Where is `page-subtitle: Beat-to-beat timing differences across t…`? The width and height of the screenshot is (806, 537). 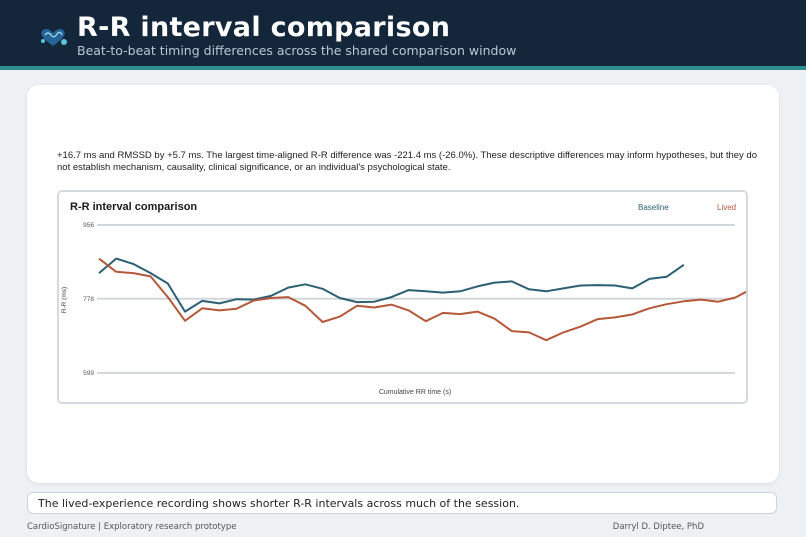
page-subtitle: Beat-to-beat timing differences across t… is located at coordinates (297, 50).